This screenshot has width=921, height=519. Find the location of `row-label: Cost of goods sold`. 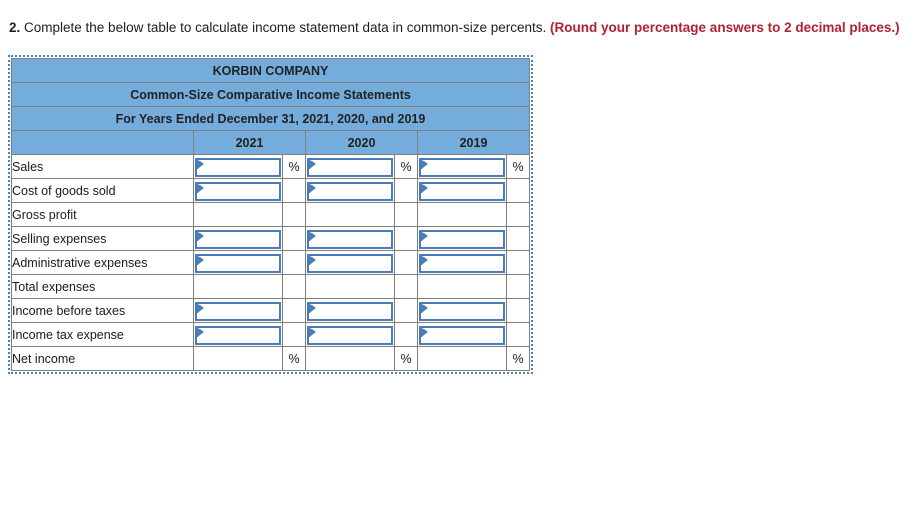

row-label: Cost of goods sold is located at coordinates (102, 190).